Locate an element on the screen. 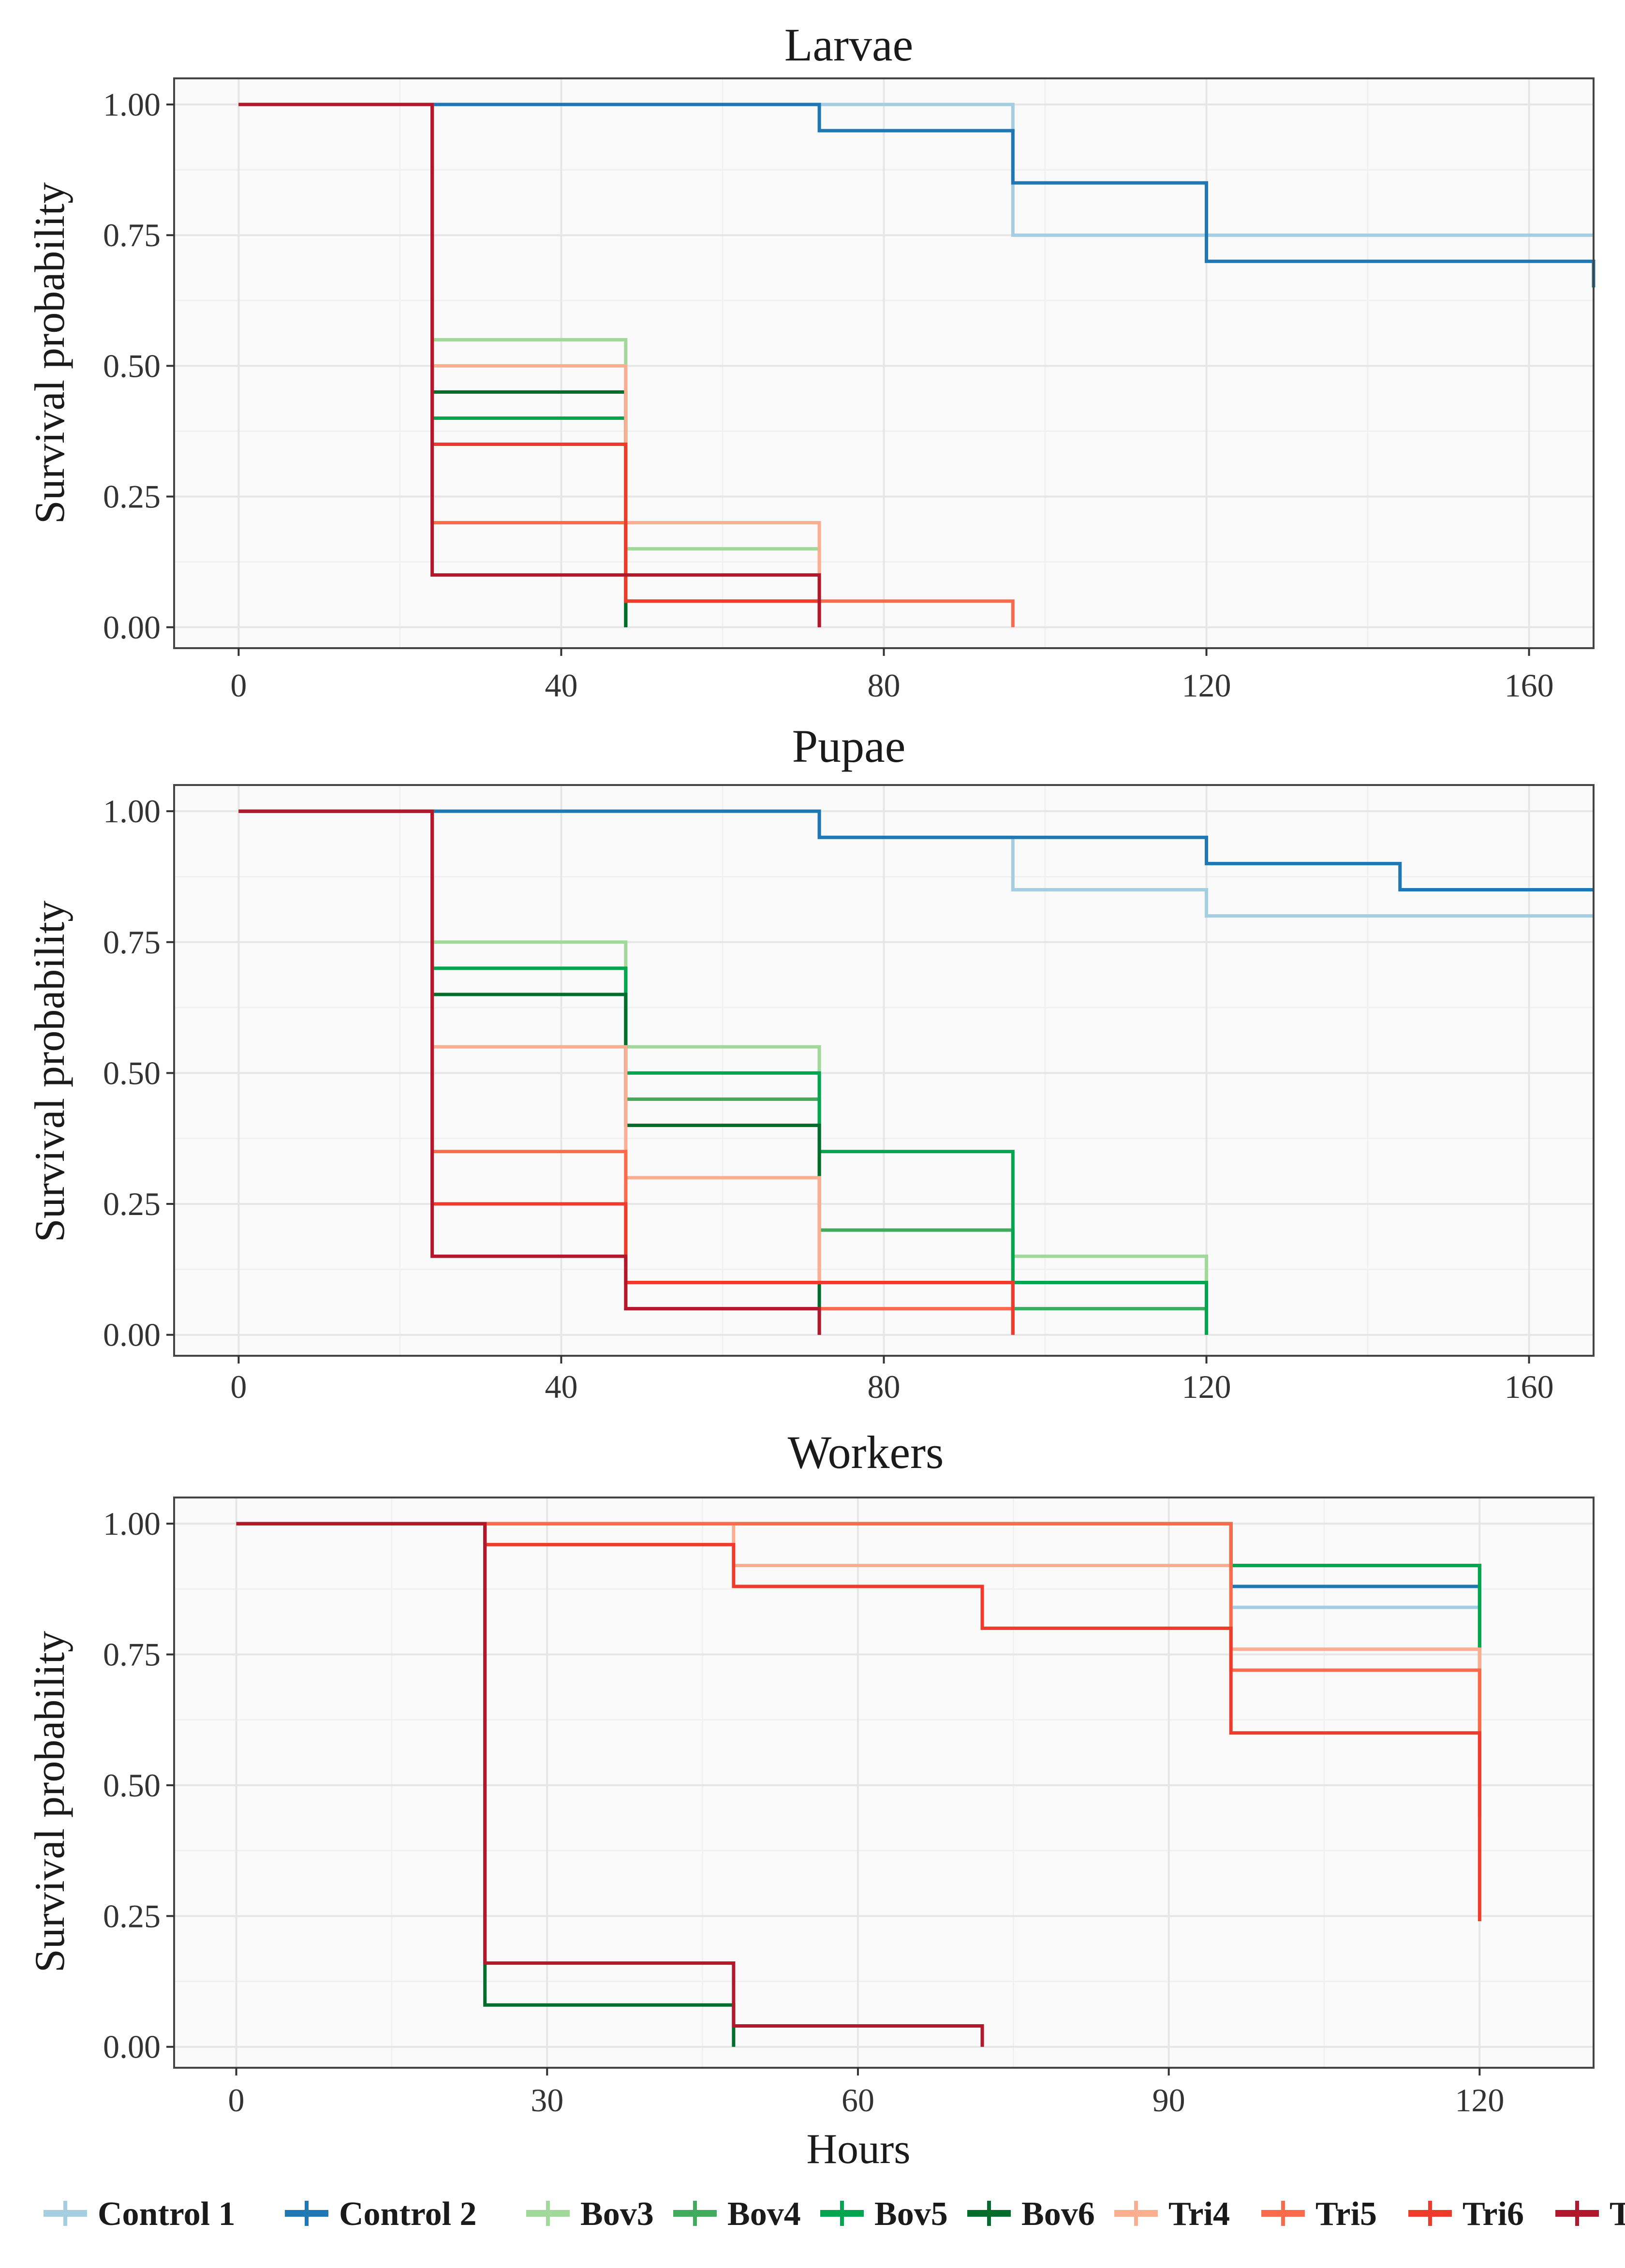 Image resolution: width=1625 pixels, height=2268 pixels. workers-ytick-label: 0.50 is located at coordinates (132, 1785).